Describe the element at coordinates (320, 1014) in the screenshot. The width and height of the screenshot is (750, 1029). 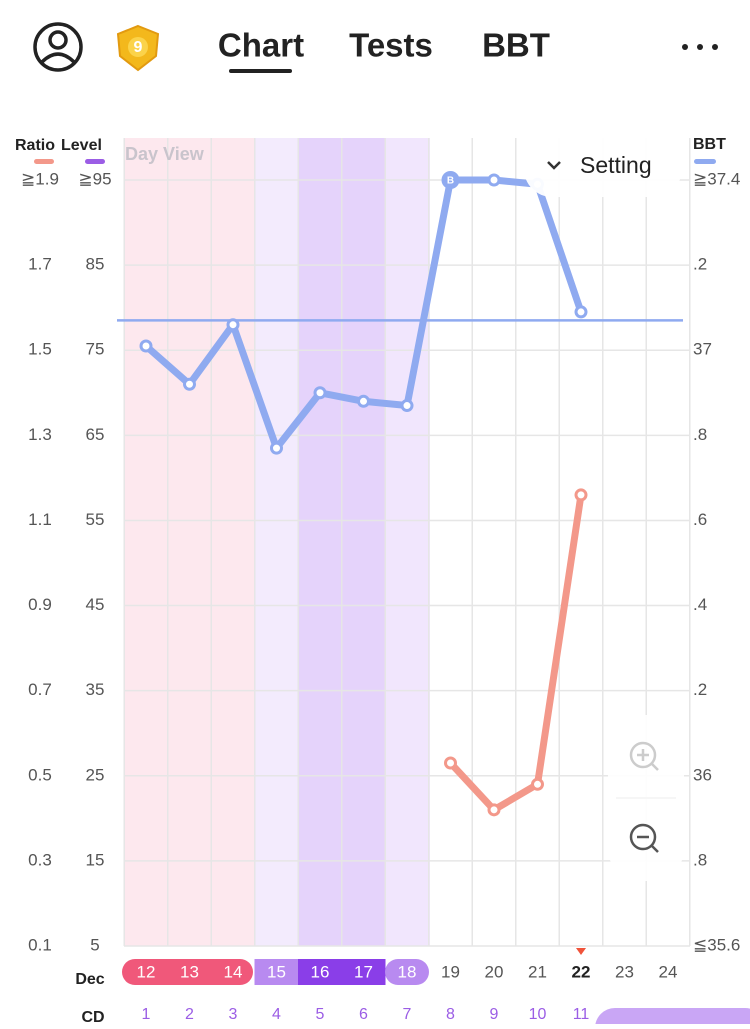
I see `cycle-day: 5` at that location.